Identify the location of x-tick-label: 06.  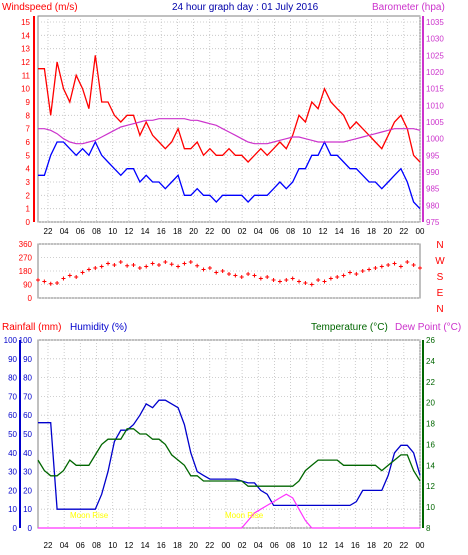
(80, 545).